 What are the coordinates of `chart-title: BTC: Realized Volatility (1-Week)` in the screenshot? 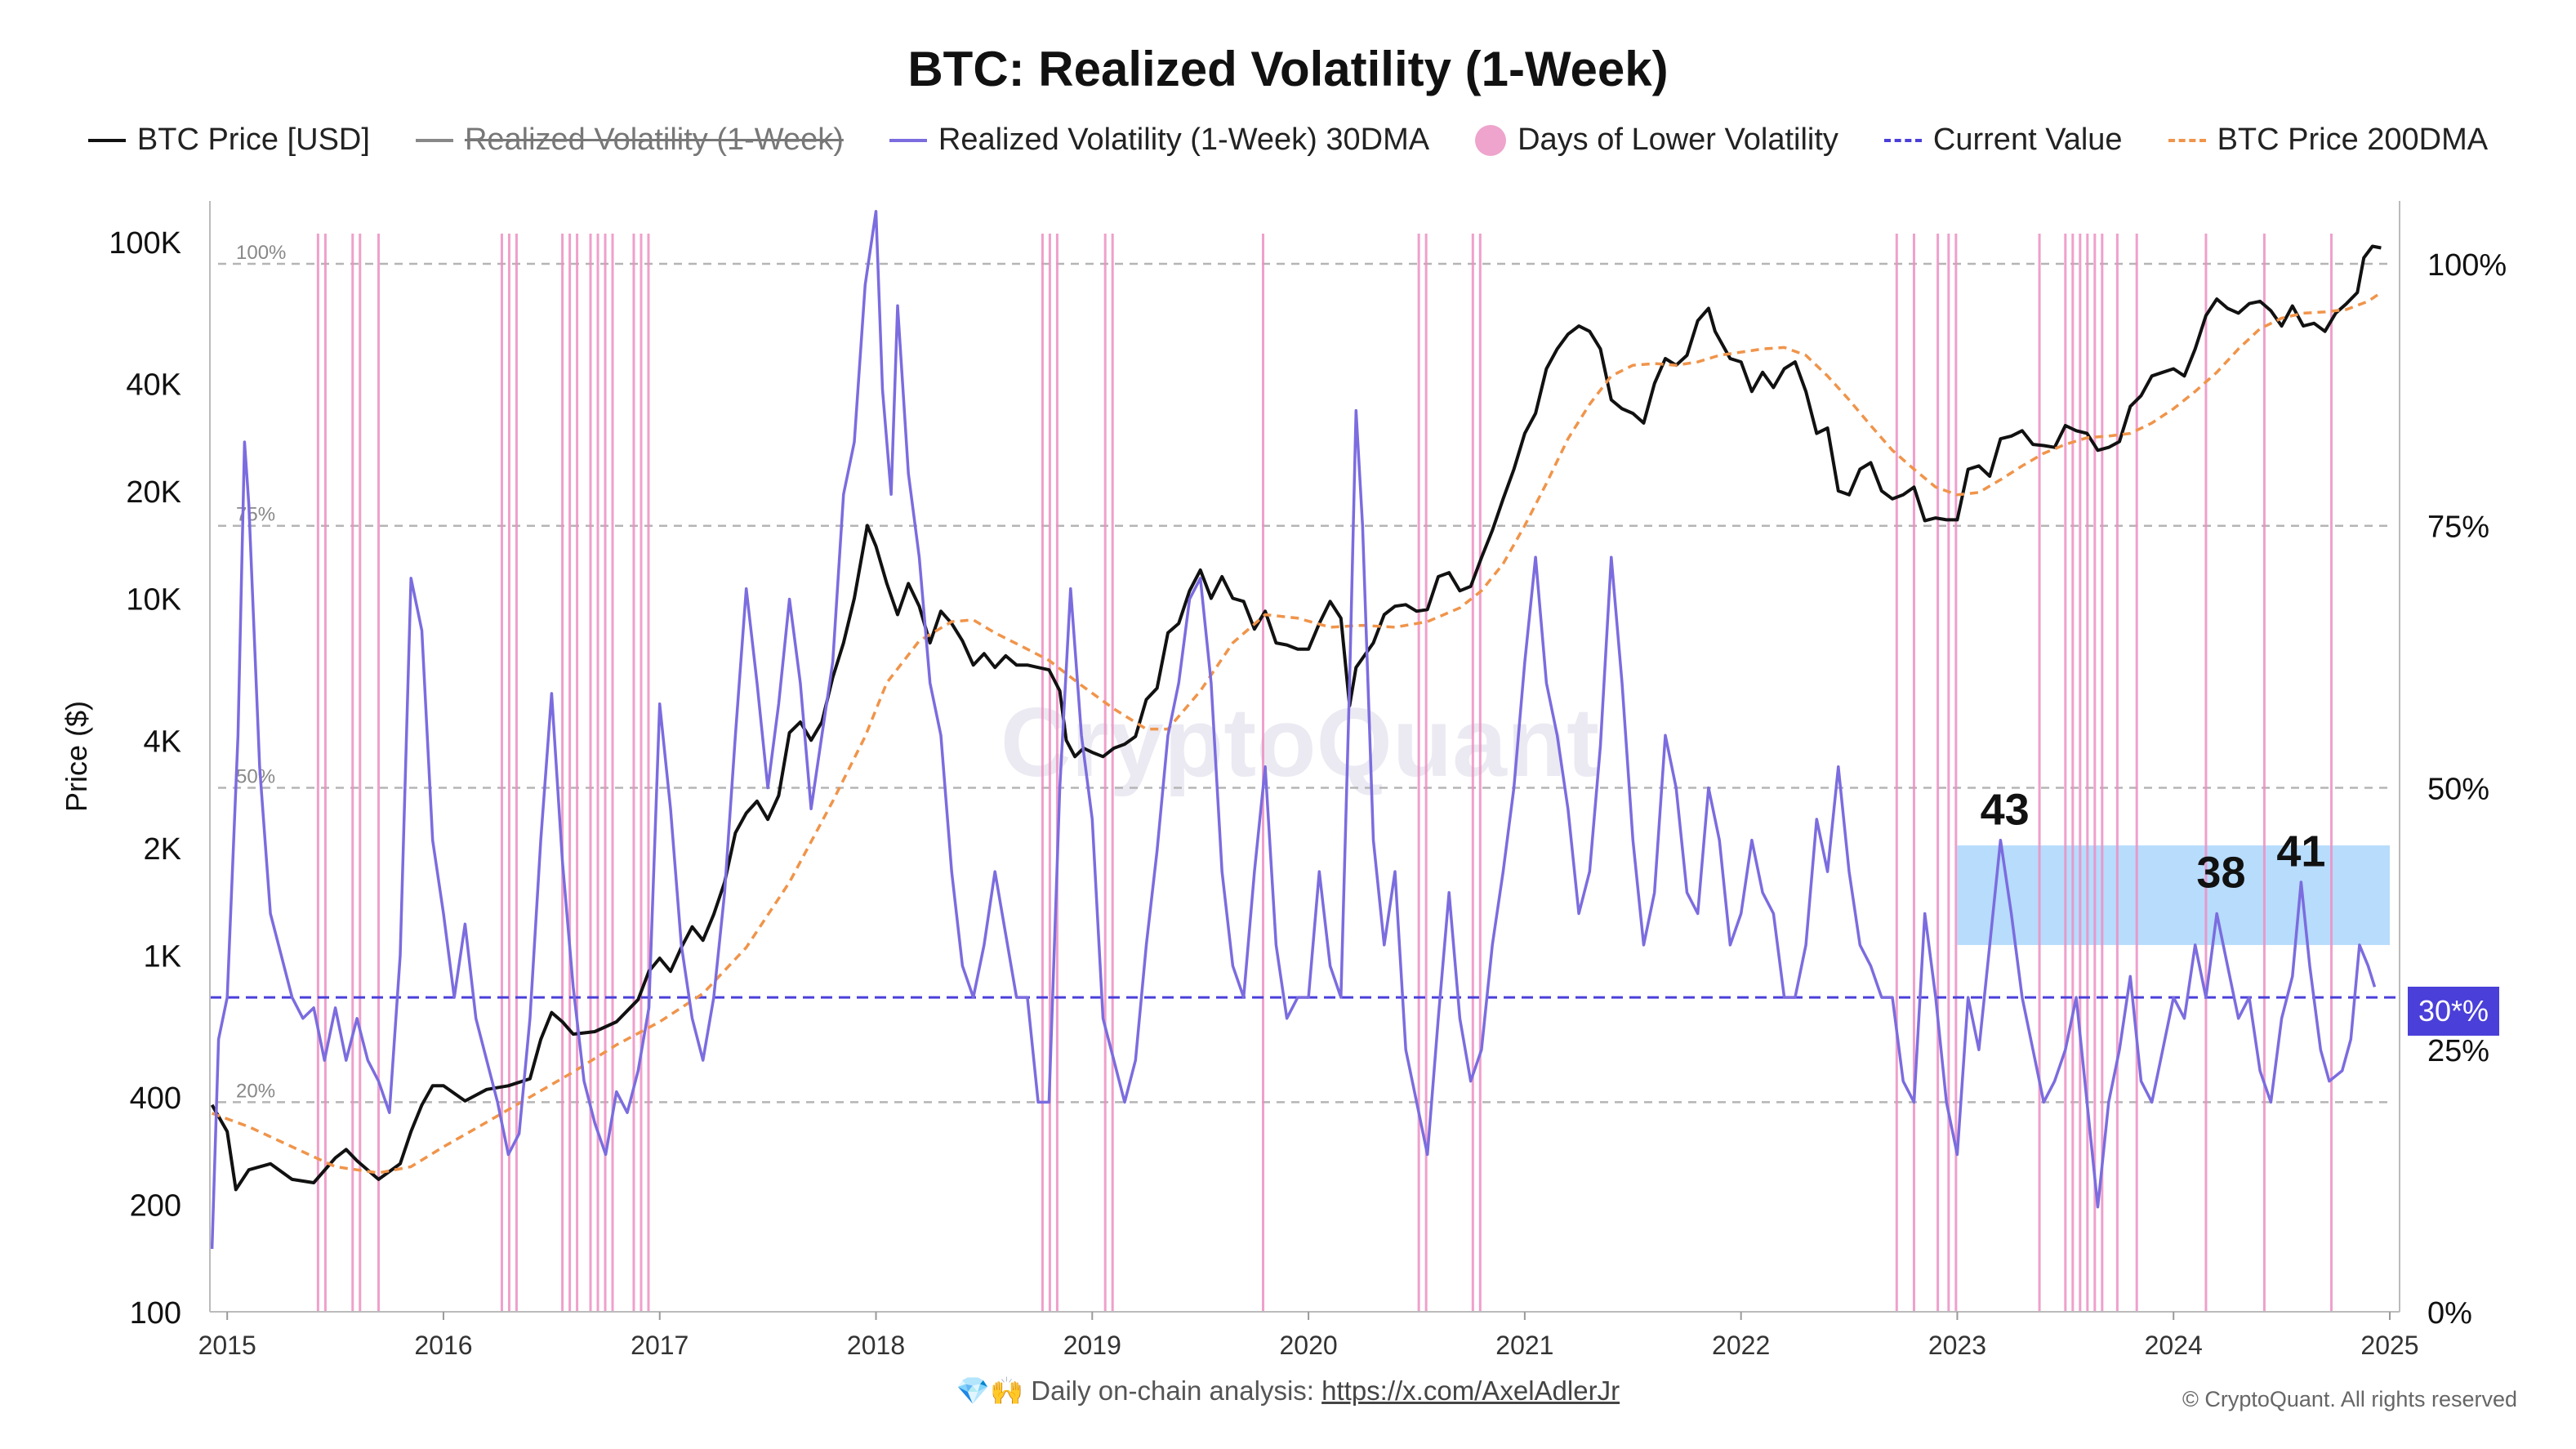 It's located at (1288, 69).